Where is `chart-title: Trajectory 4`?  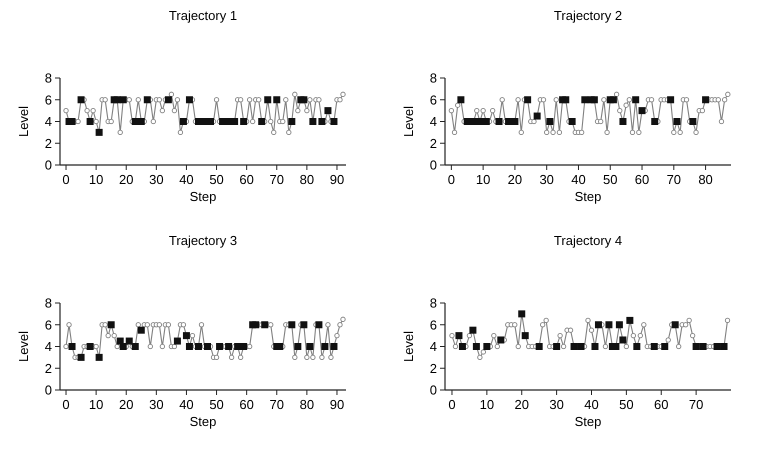
chart-title: Trajectory 4 is located at coordinates (588, 240).